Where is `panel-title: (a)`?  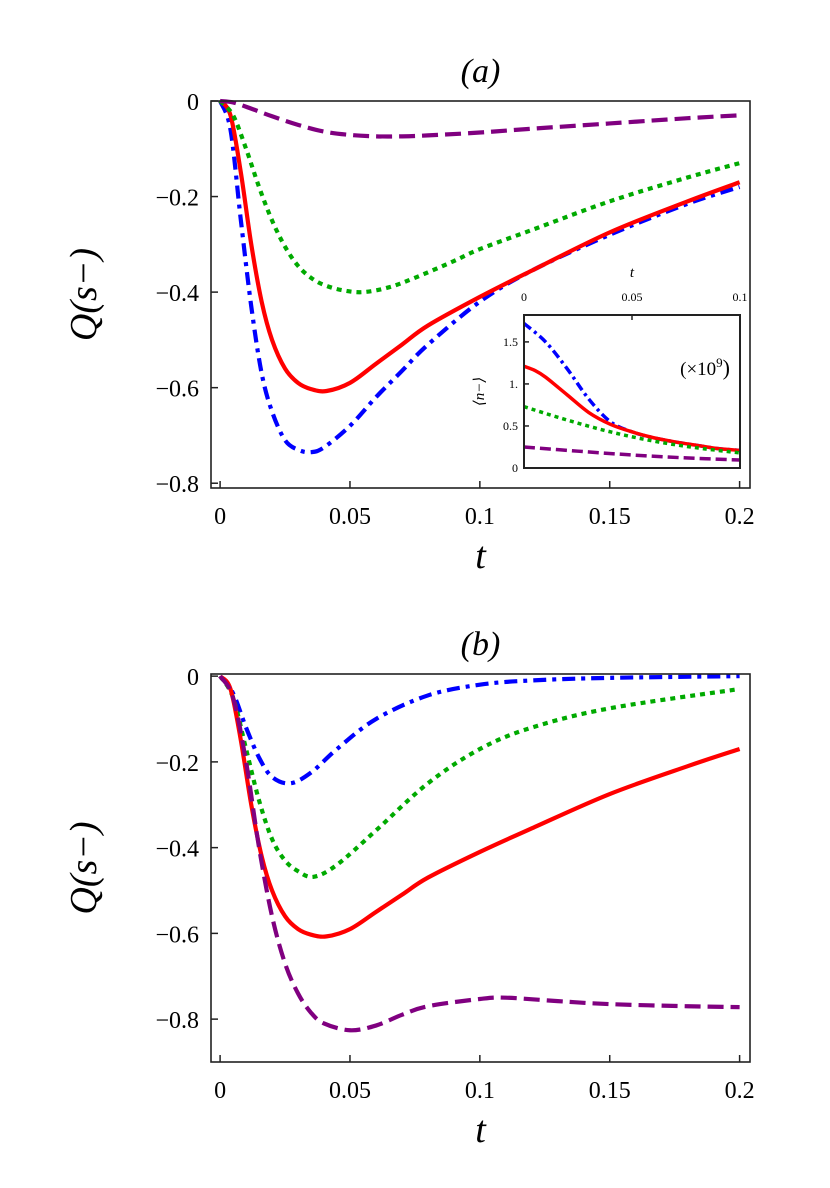
panel-title: (a) is located at coordinates (481, 71).